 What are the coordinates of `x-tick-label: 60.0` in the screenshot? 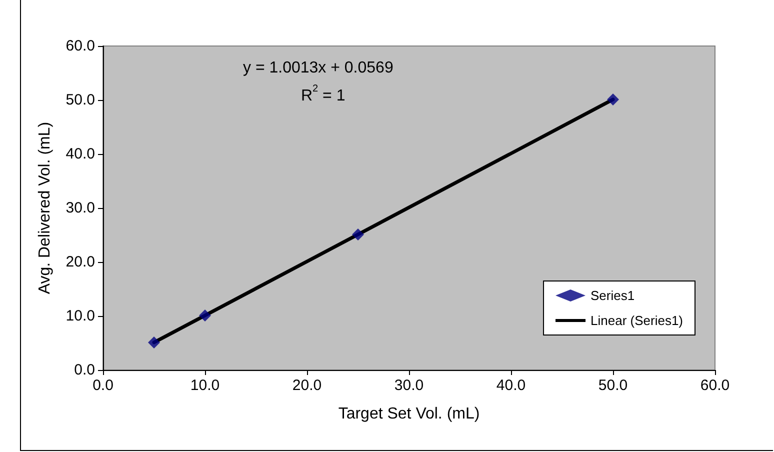 It's located at (715, 385).